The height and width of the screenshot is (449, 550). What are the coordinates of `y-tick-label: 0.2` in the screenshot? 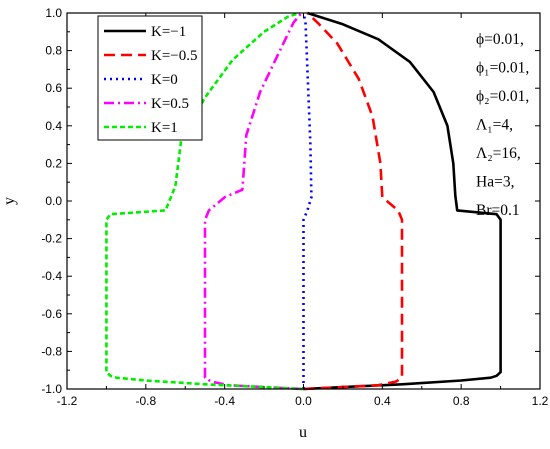 It's located at (53, 163).